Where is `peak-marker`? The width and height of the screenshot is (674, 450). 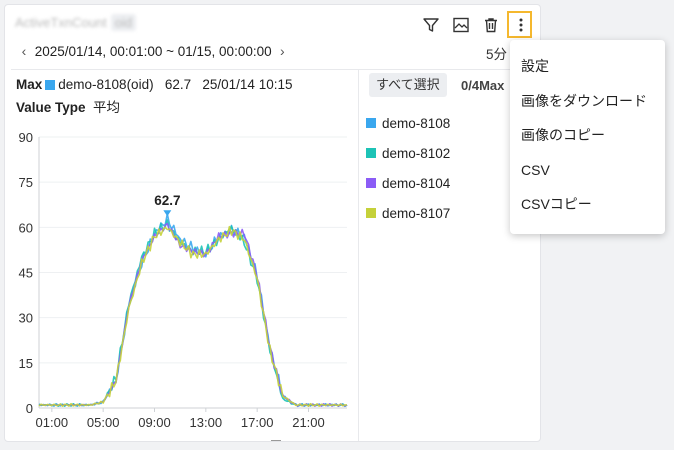 peak-marker is located at coordinates (167, 213).